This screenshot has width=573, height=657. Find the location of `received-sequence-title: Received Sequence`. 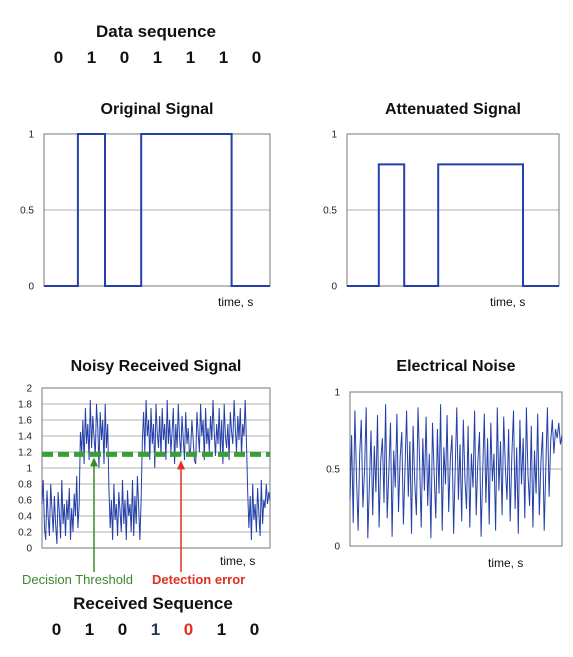

received-sequence-title: Received Sequence is located at coordinates (153, 603).